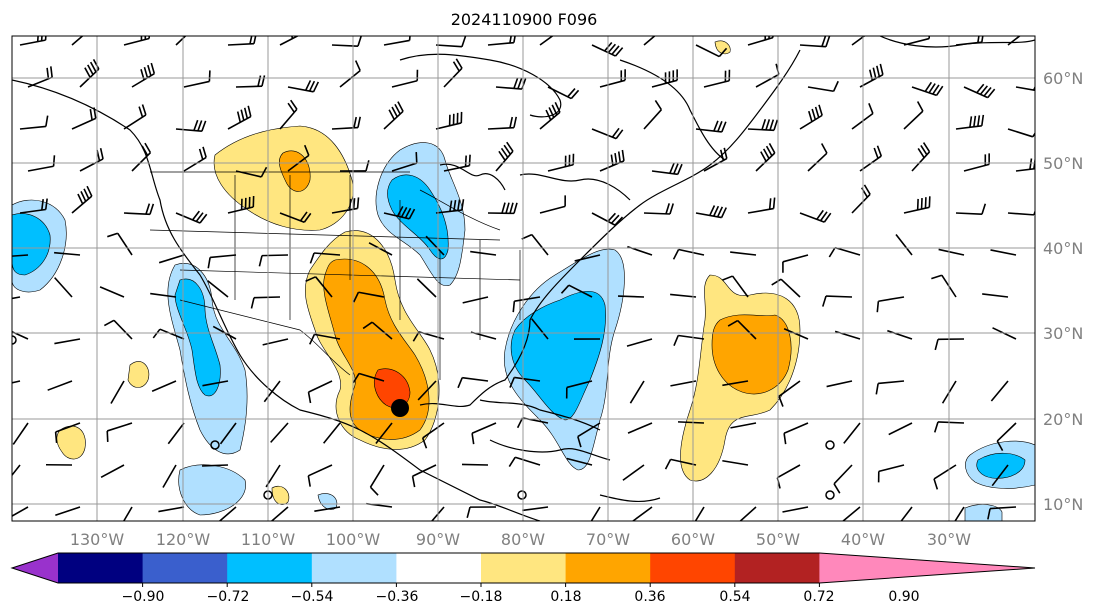 This screenshot has width=1105, height=615. Describe the element at coordinates (183, 539) in the screenshot. I see `lon-label: 120°W` at that location.